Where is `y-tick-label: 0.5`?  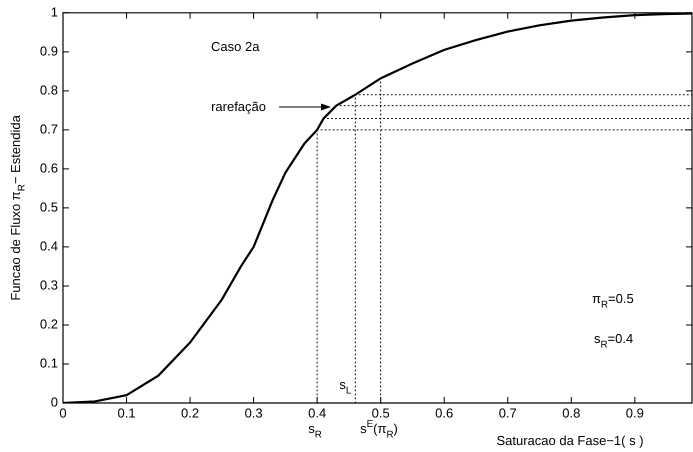
y-tick-label: 0.5 is located at coordinates (49, 206).